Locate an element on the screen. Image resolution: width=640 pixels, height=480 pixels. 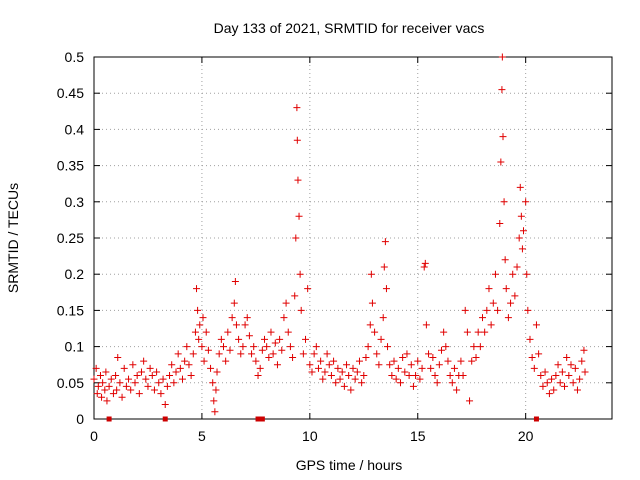
y-tick-label: 0.15 is located at coordinates (70, 310).